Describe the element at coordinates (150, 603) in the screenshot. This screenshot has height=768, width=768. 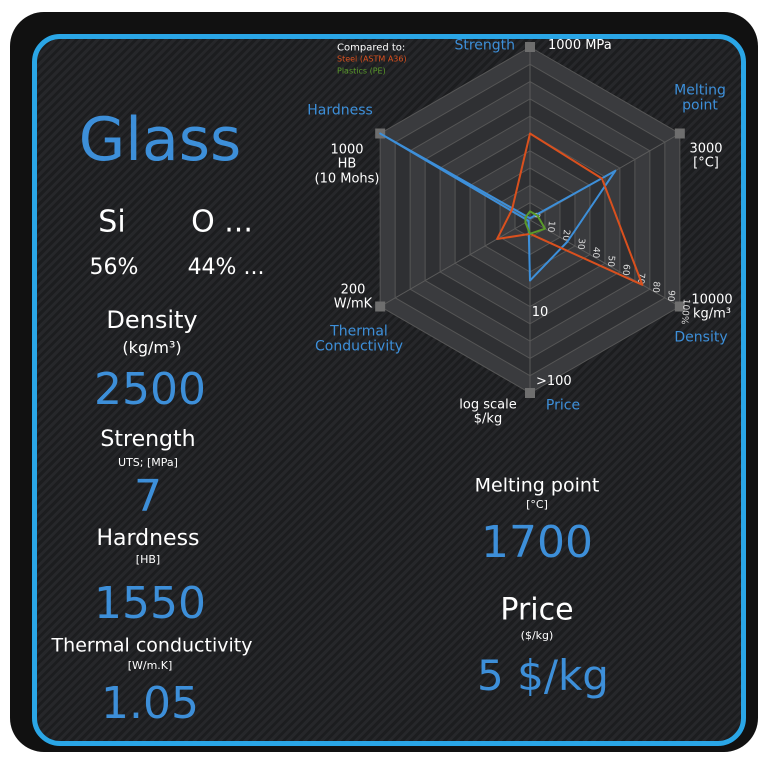
I see `property-value: 1550` at that location.